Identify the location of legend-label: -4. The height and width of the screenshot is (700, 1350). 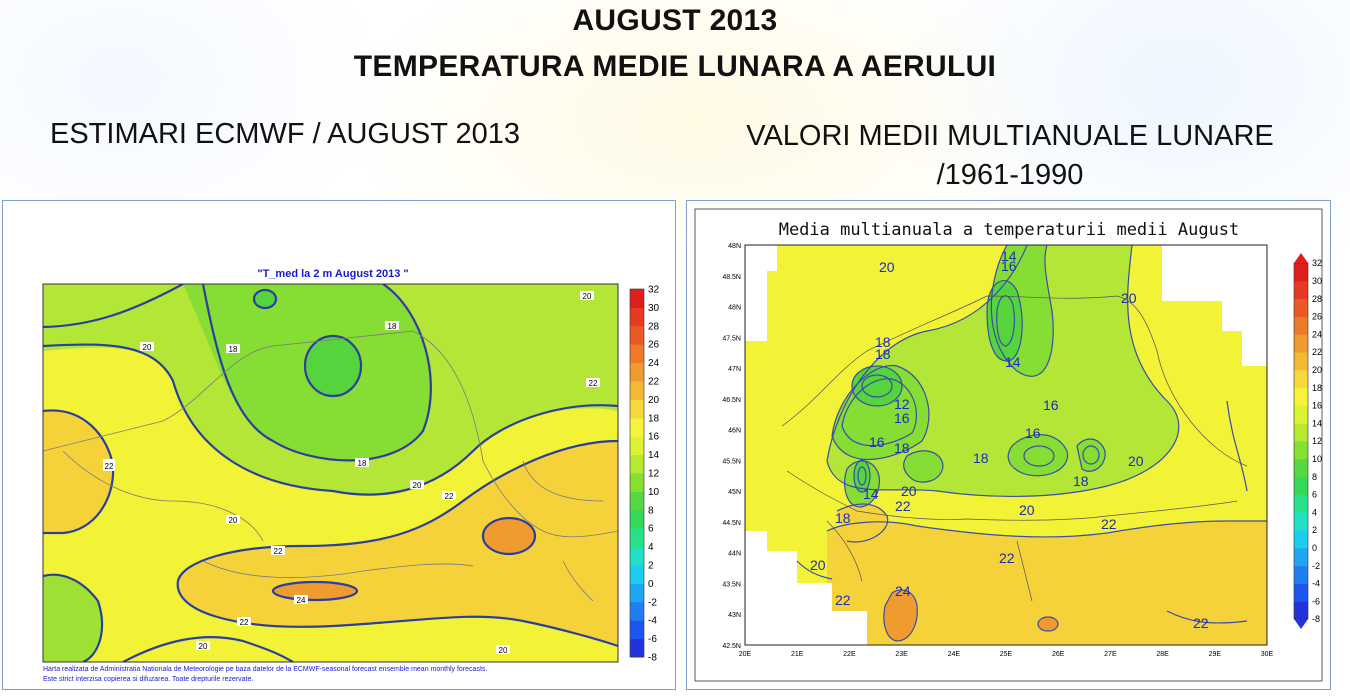
(1316, 584).